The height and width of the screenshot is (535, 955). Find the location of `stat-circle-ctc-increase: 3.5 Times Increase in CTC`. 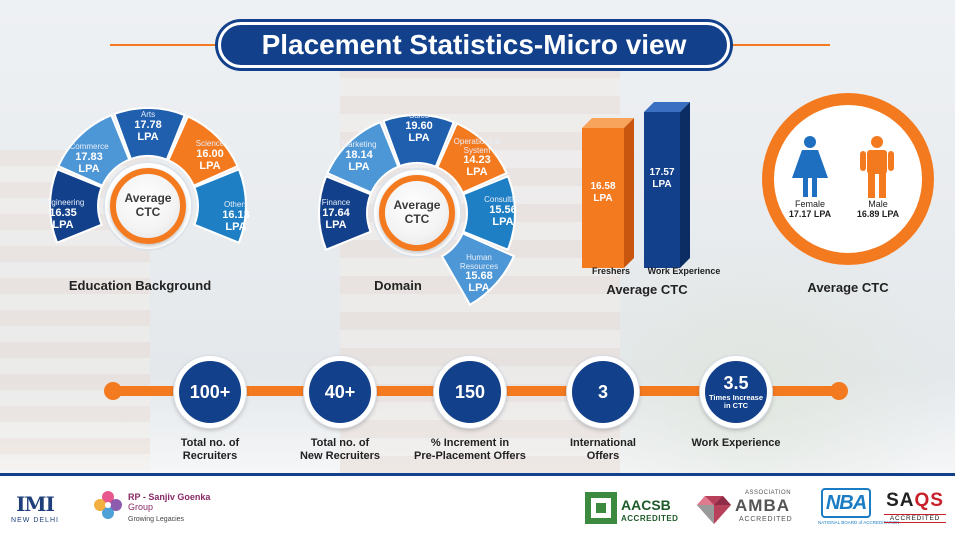

stat-circle-ctc-increase: 3.5 Times Increase in CTC is located at coordinates (736, 392).